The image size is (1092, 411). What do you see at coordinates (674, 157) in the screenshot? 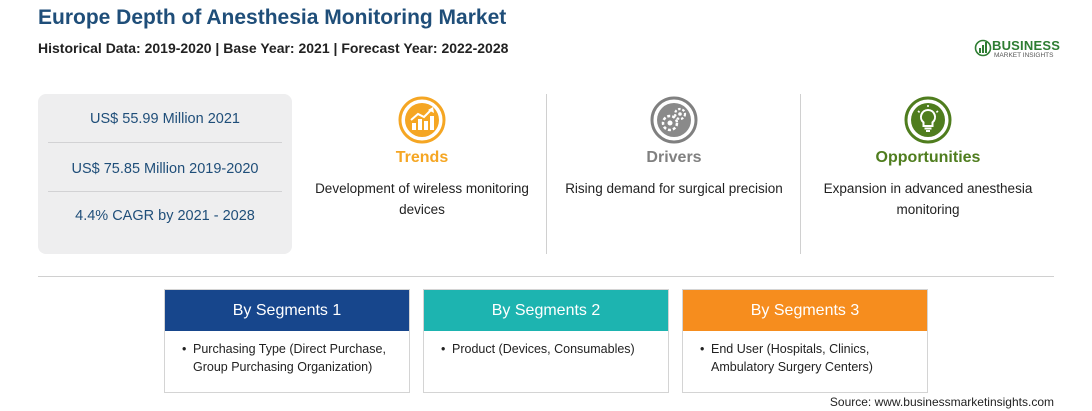
I see `drivers-title: Drivers` at bounding box center [674, 157].